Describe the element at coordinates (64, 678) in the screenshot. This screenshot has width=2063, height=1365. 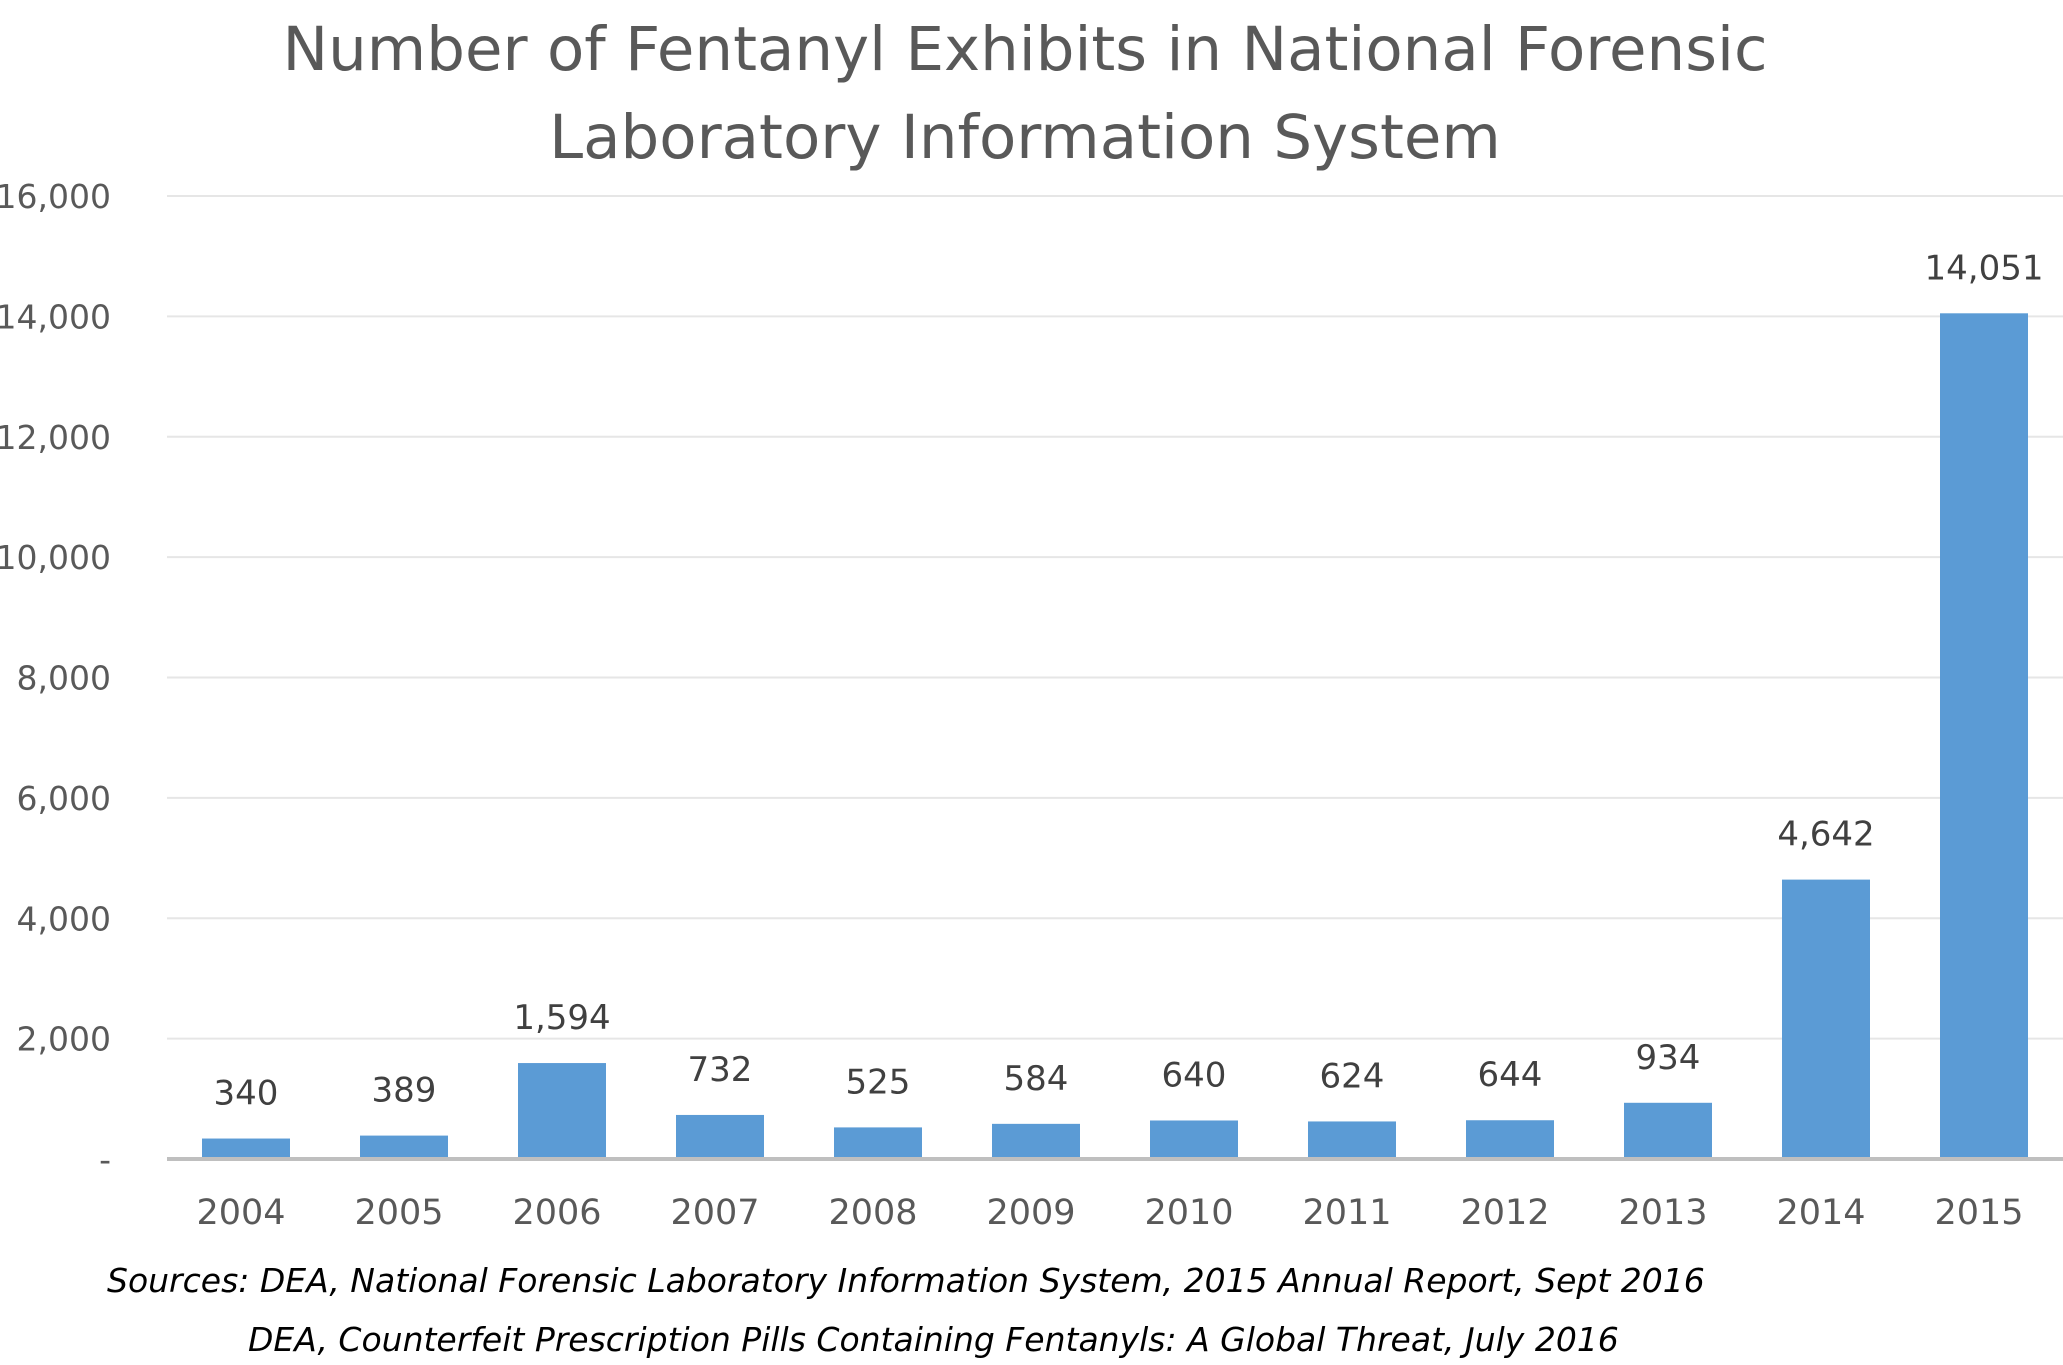
I see `y-tick-label: 8,000` at that location.